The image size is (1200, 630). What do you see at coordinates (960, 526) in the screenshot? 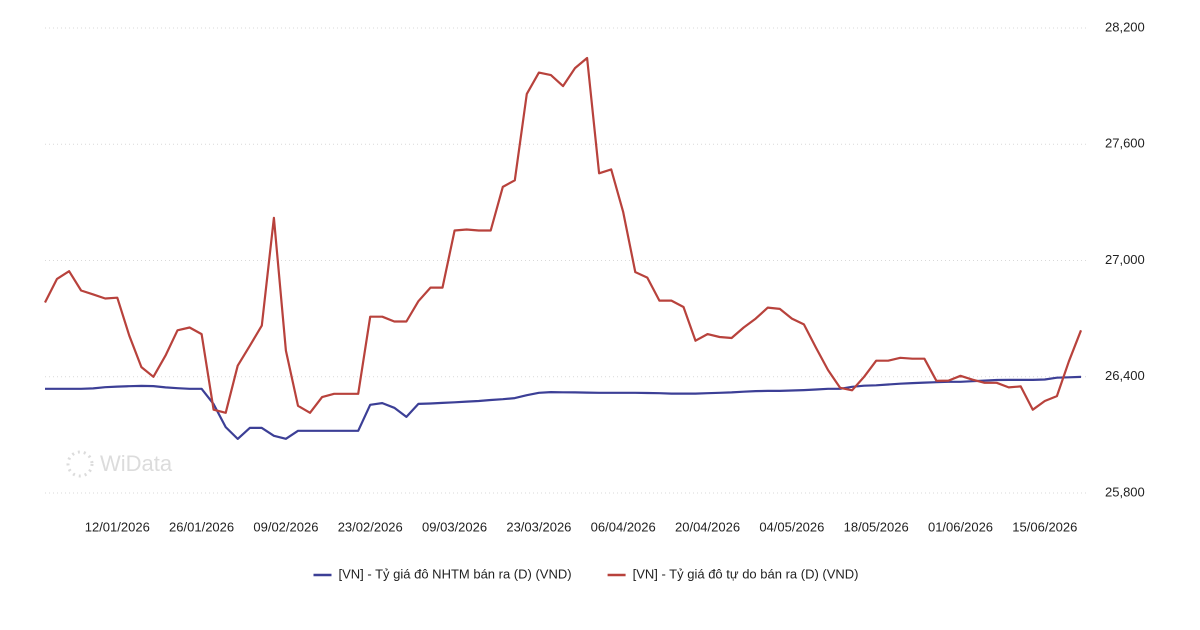
I see `x-tick-label: 01/06/2026` at bounding box center [960, 526].